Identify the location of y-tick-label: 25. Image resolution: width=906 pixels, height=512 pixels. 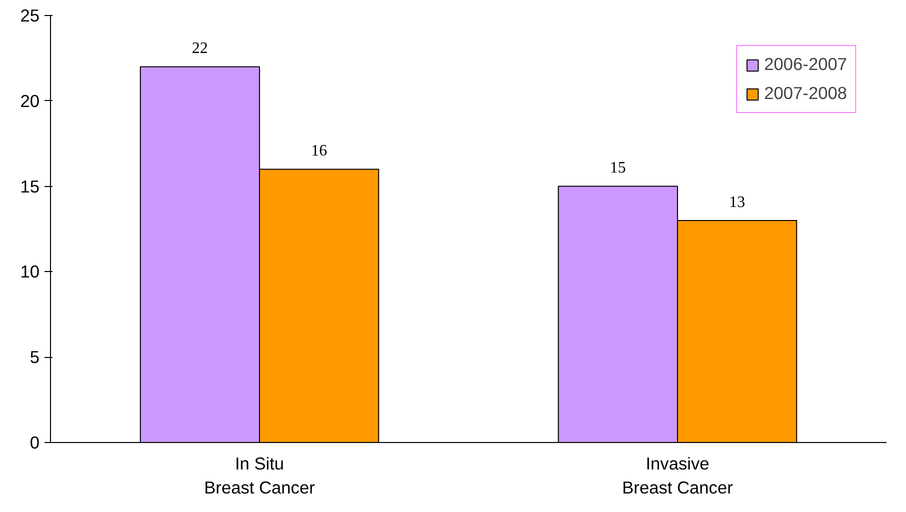
(30, 16).